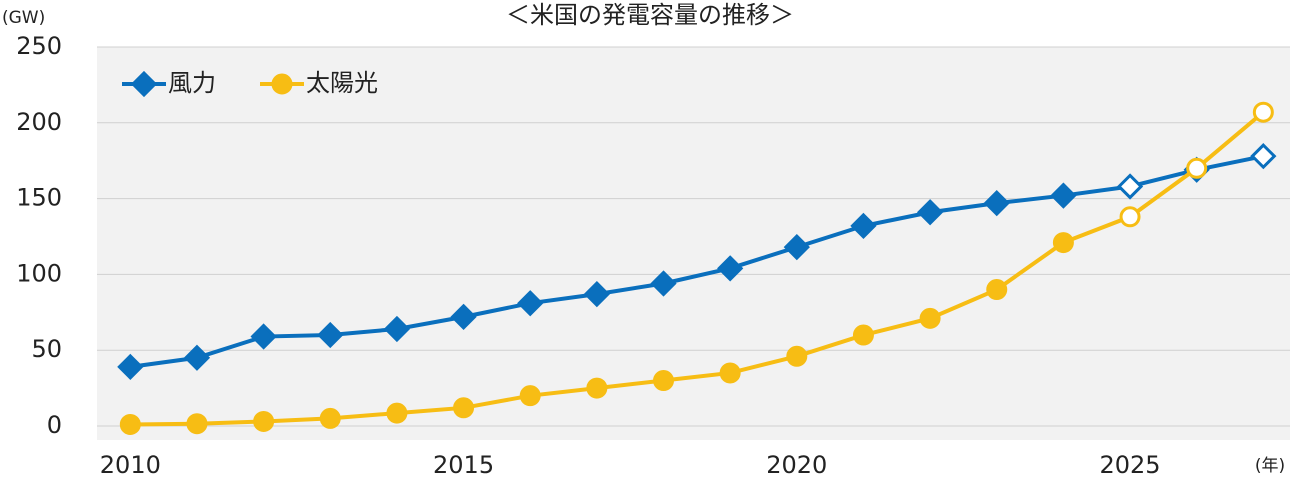 The image size is (1290, 483). Describe the element at coordinates (192, 83) in the screenshot. I see `legend-label: 風力` at that location.